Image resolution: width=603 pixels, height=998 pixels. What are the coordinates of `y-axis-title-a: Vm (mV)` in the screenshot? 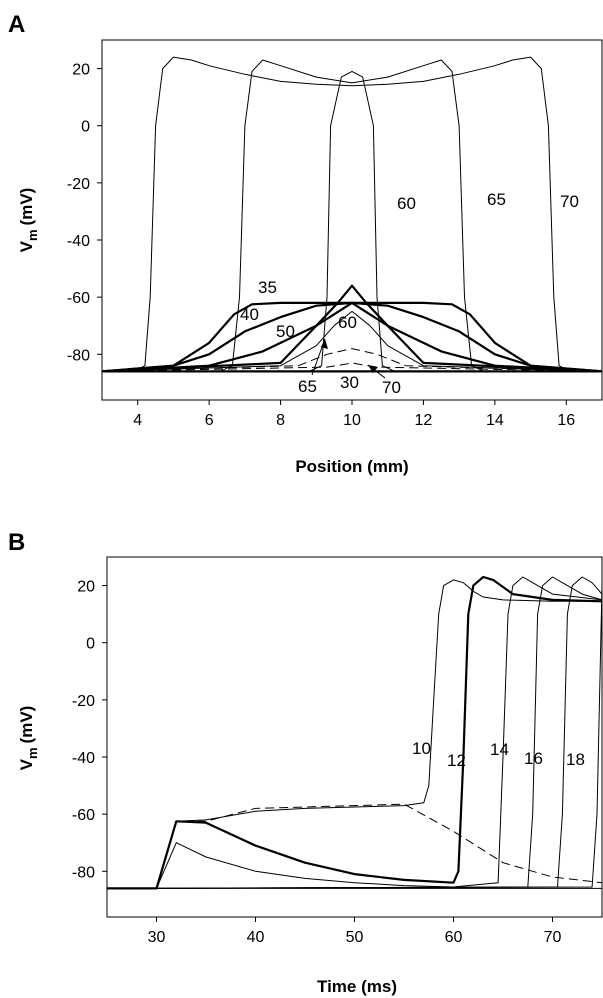 It's located at (28, 220).